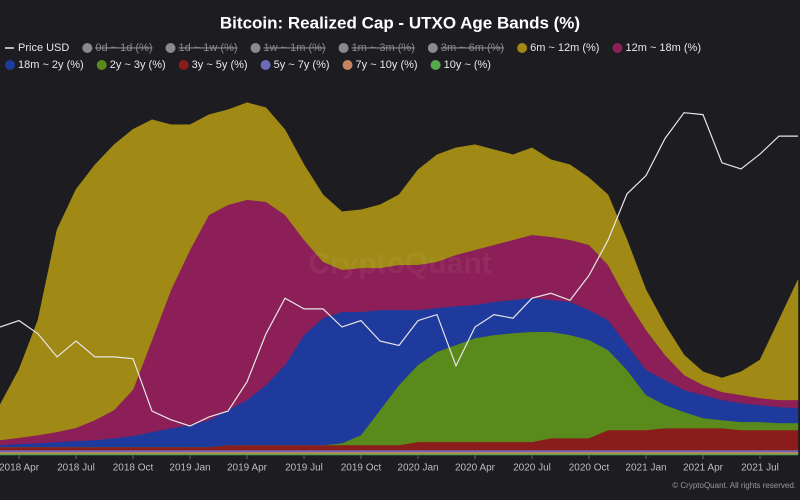 This screenshot has width=800, height=500. Describe the element at coordinates (760, 468) in the screenshot. I see `x-tick-label: 2021 Jul` at that location.